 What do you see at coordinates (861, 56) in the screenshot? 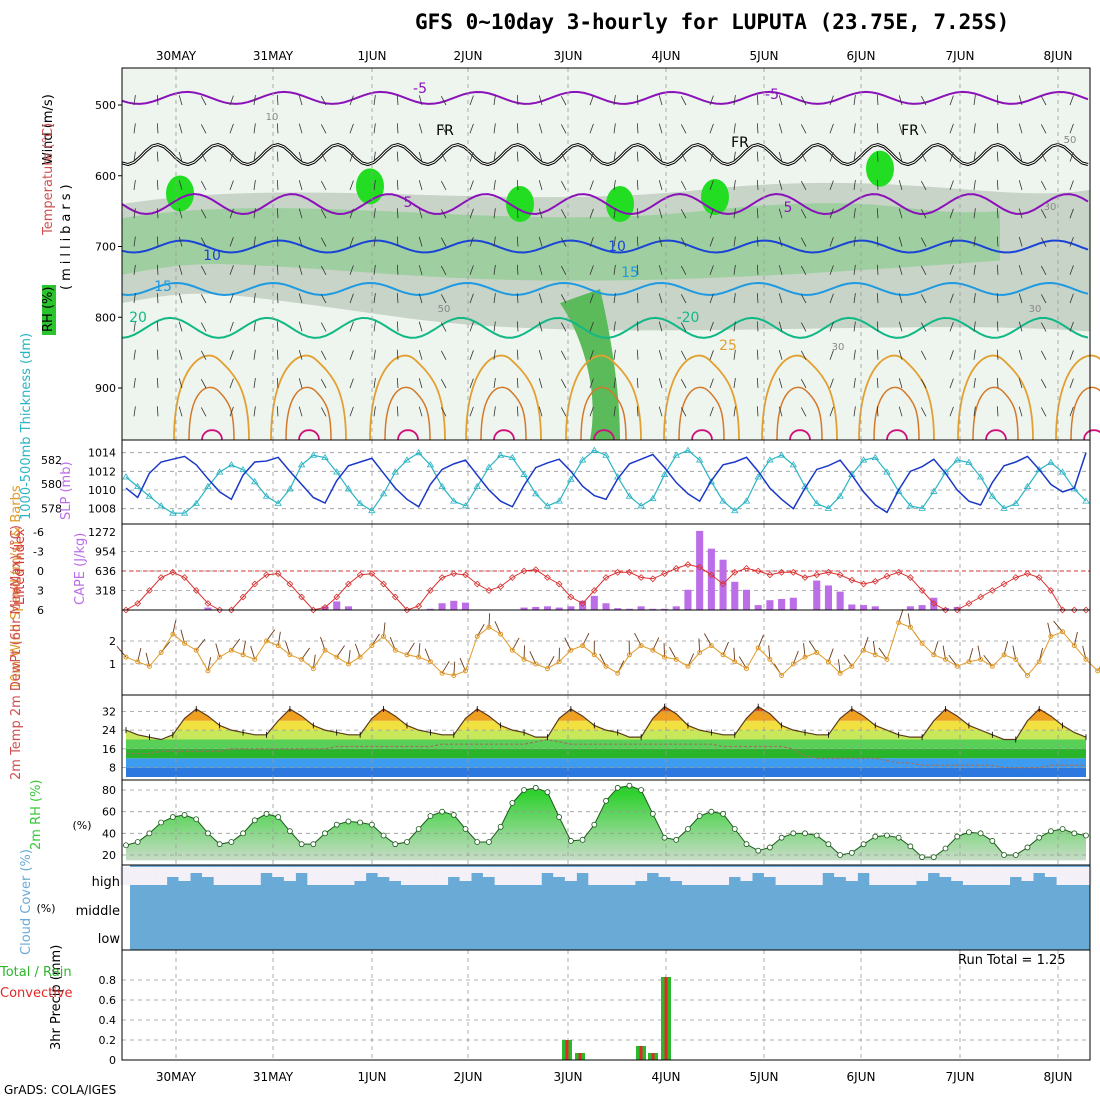
I see `top-date-label-6JUN: 6JUN` at bounding box center [861, 56].